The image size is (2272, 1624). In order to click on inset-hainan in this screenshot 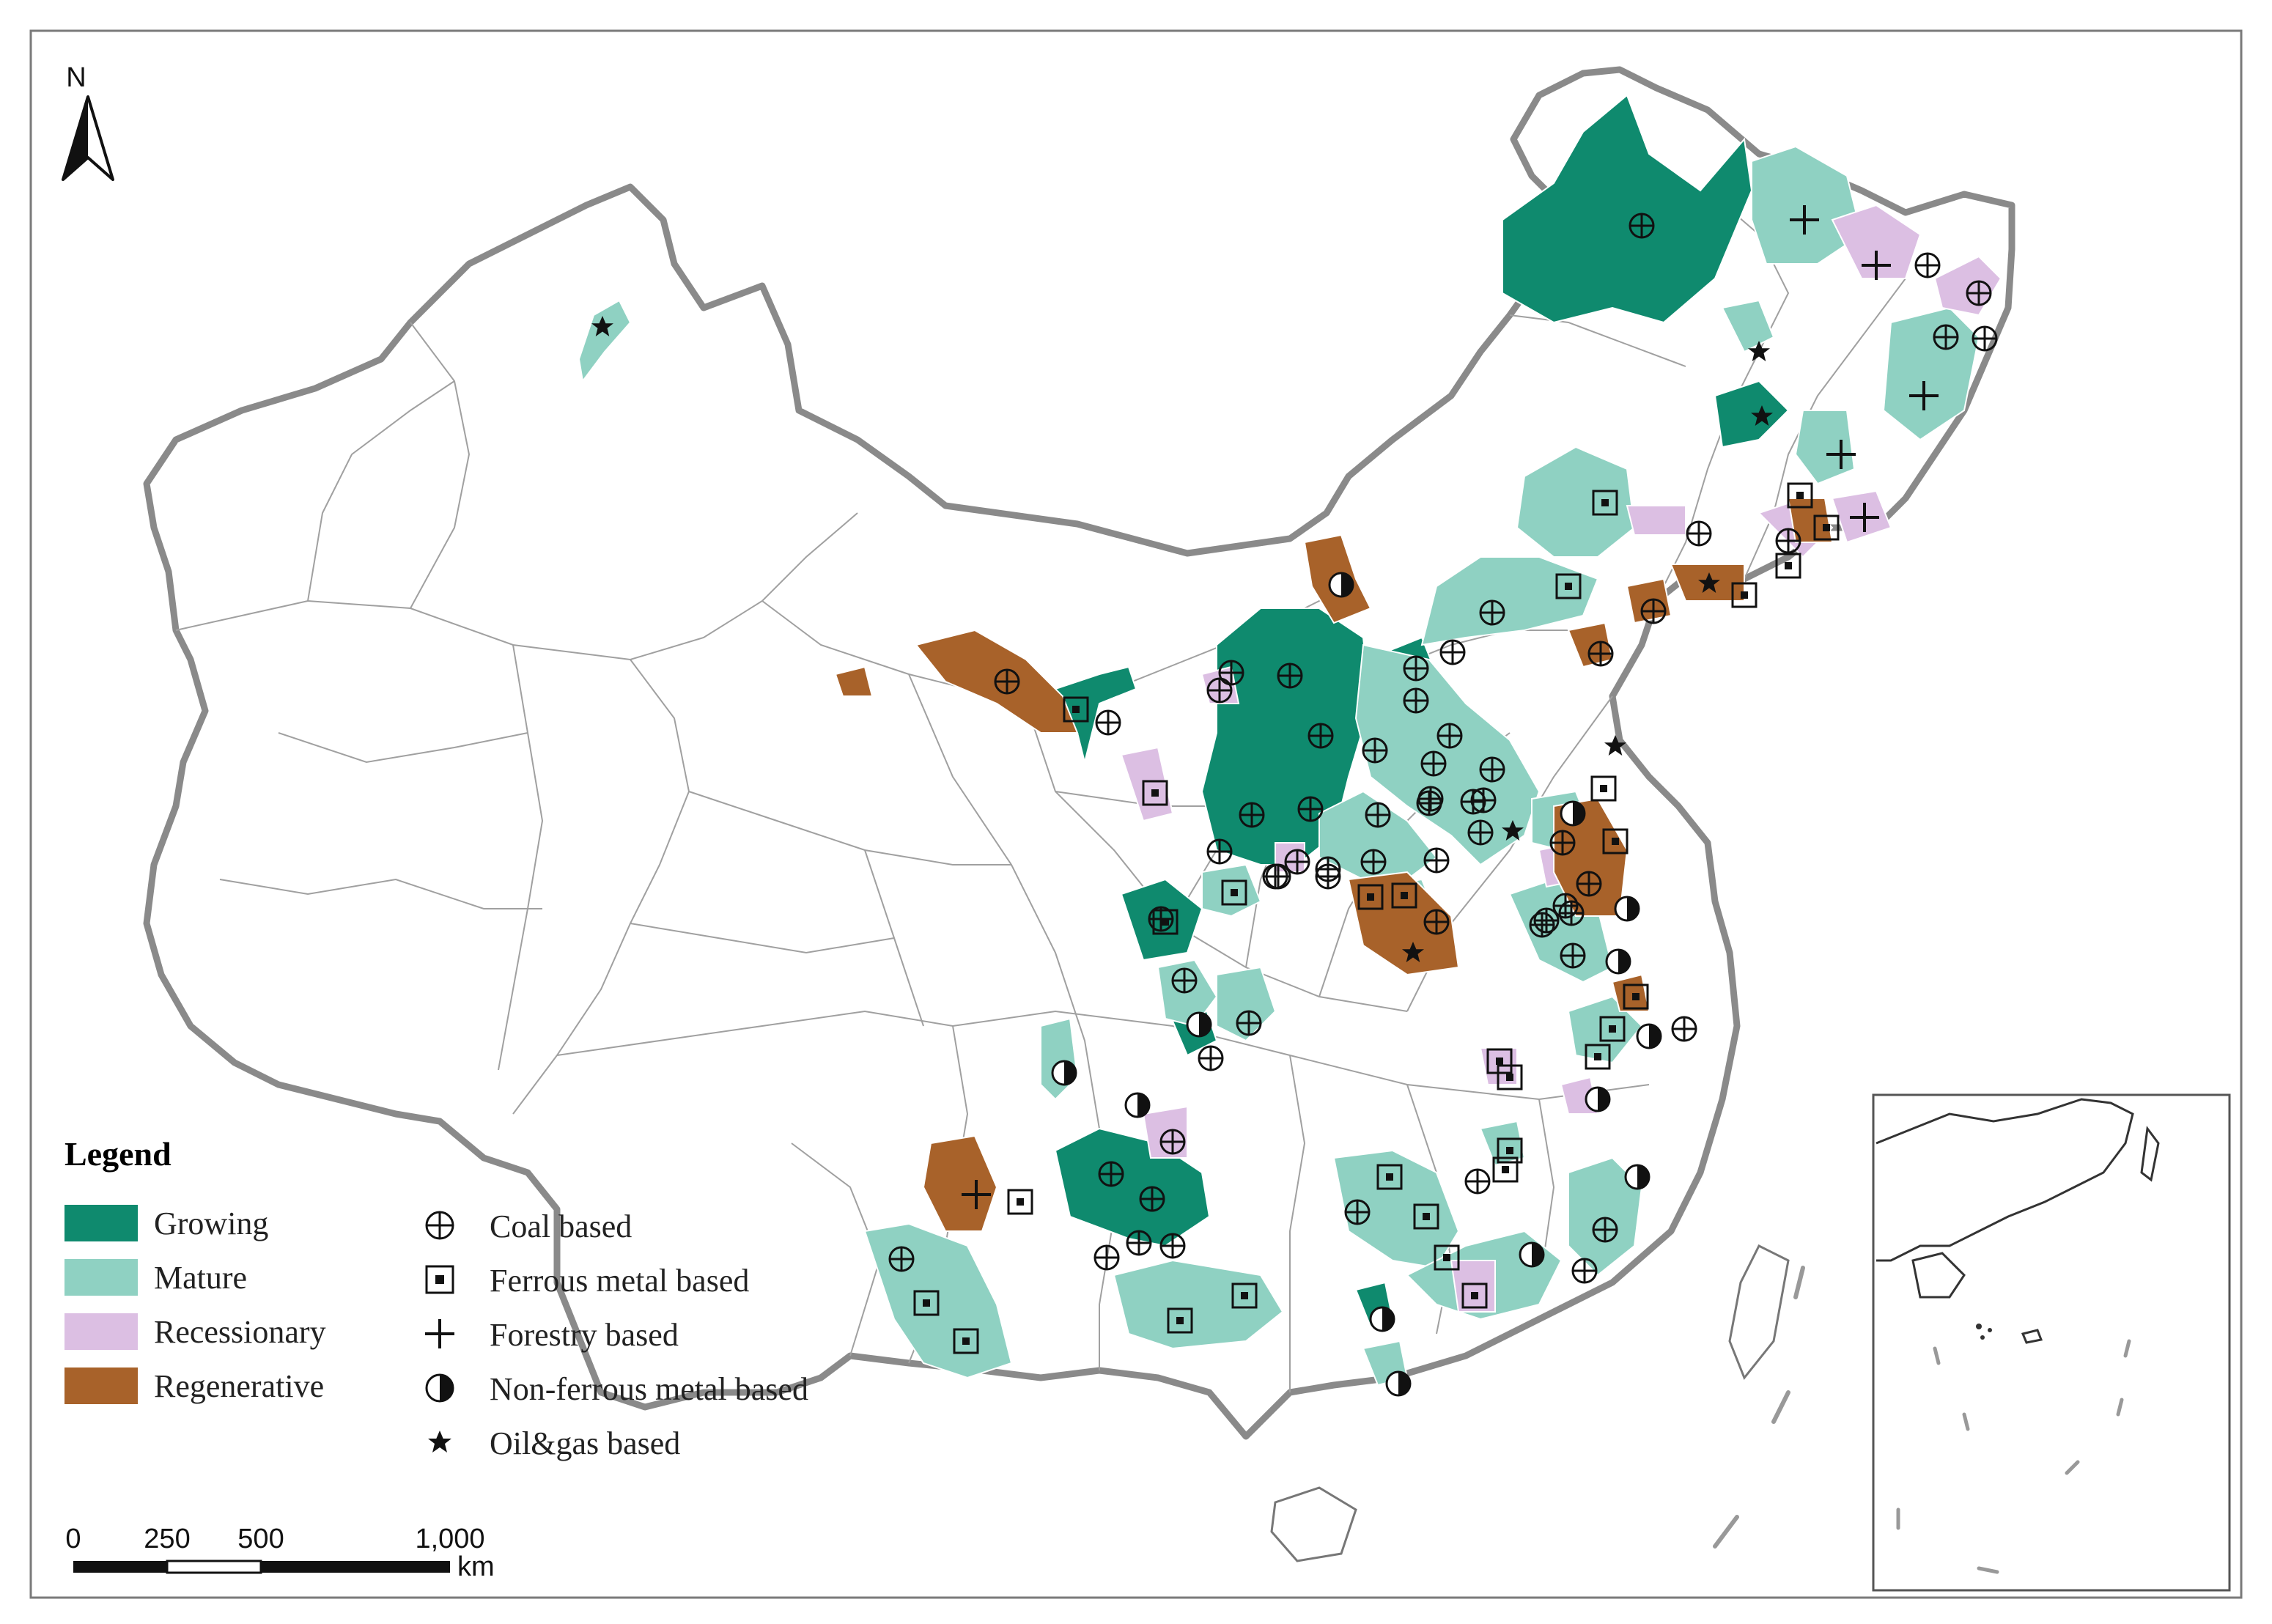, I will do `click(1938, 1275)`.